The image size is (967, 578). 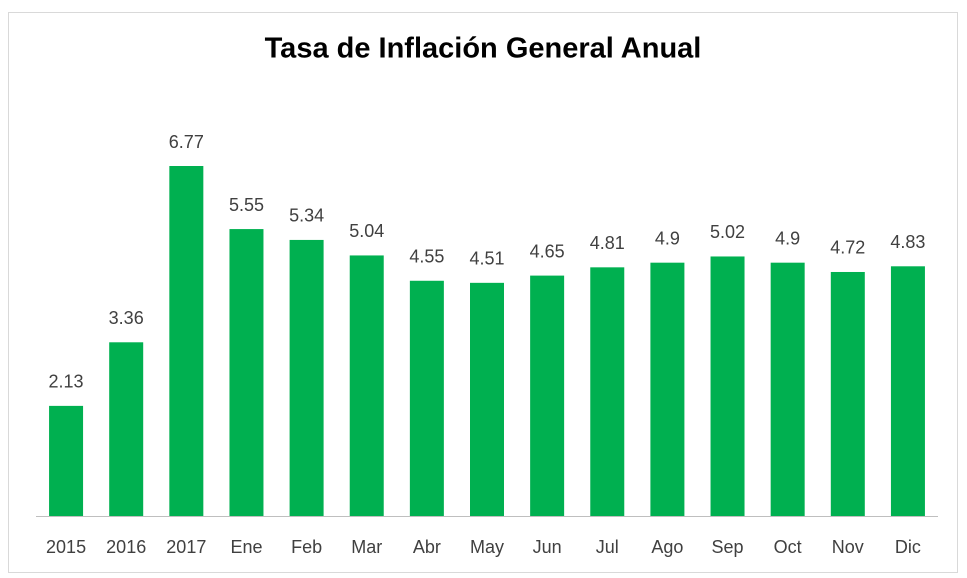 What do you see at coordinates (487, 547) in the screenshot?
I see `x-tick-label: May` at bounding box center [487, 547].